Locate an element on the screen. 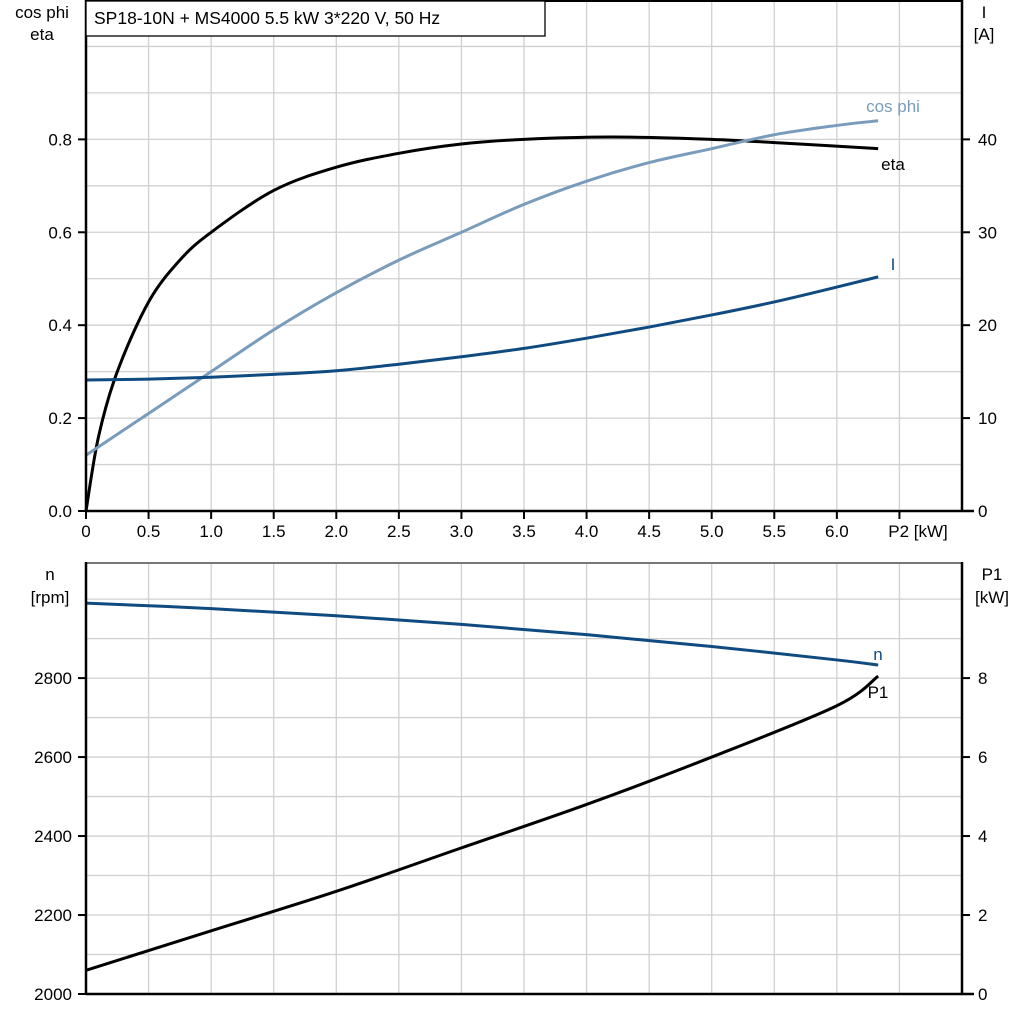 Image resolution: width=1024 pixels, height=1024 pixels. y-right-tick-label: 10 is located at coordinates (987, 418).